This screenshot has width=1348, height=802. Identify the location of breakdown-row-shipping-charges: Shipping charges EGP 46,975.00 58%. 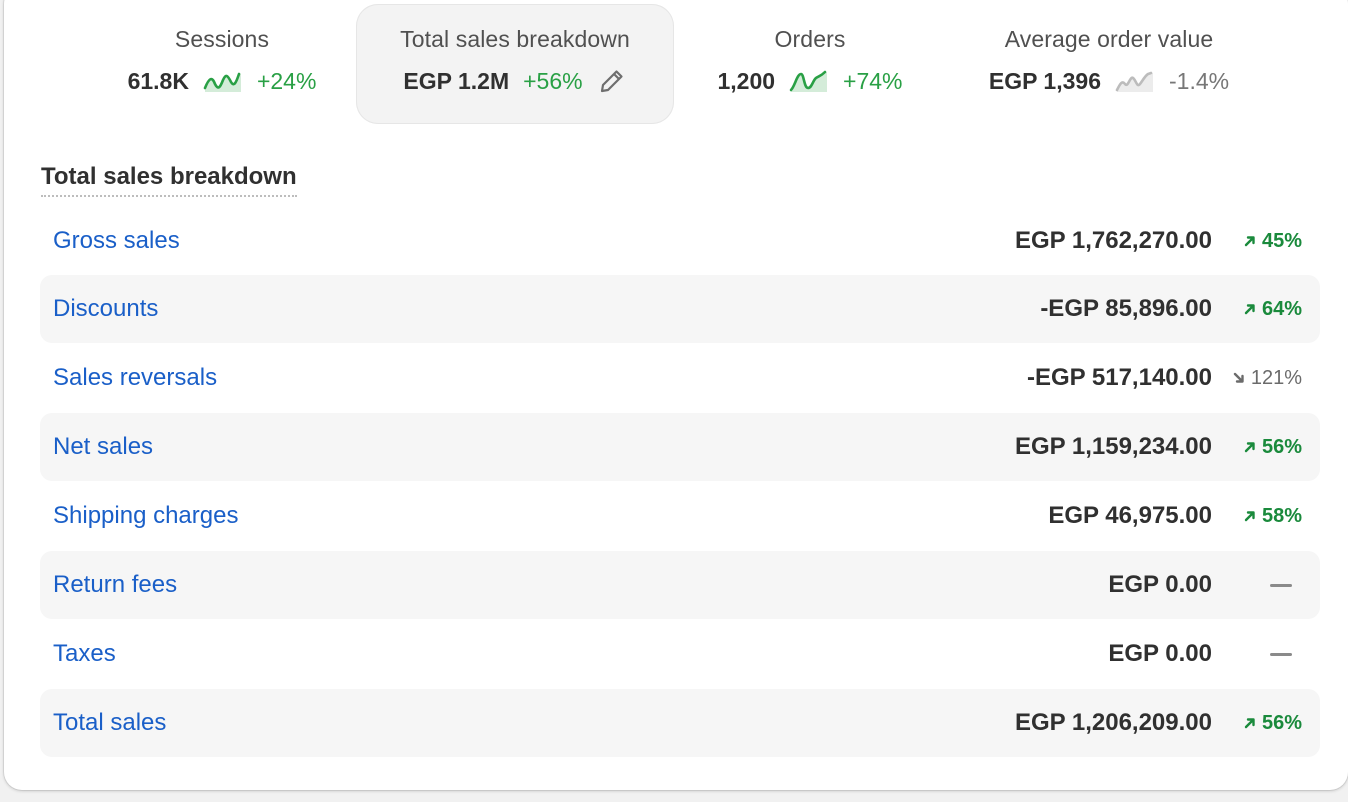
(680, 516).